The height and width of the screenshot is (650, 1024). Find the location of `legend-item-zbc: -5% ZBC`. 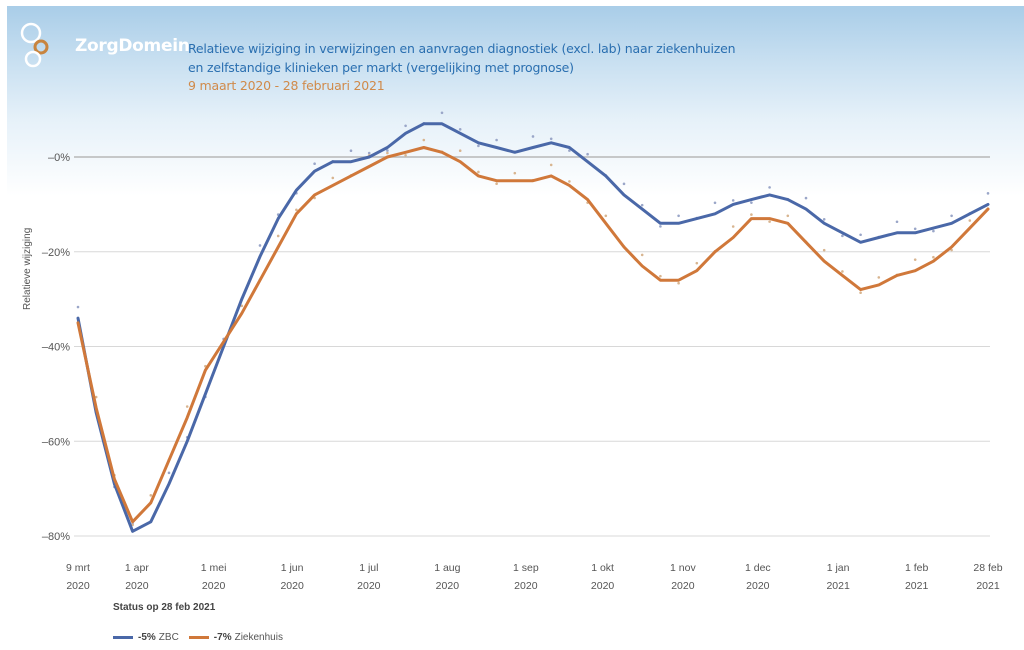

legend-item-zbc: -5% ZBC is located at coordinates (146, 637).